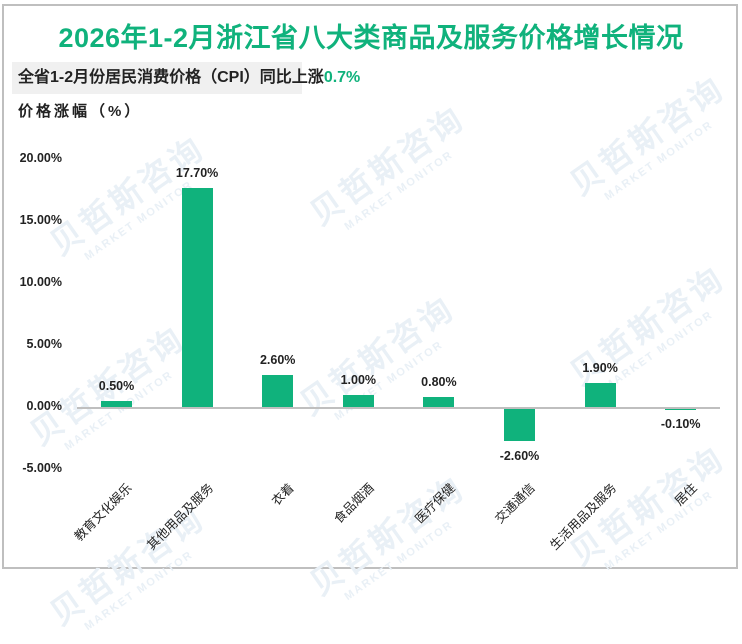 This screenshot has height=644, width=742. I want to click on data-label: -2.60%, so click(519, 456).